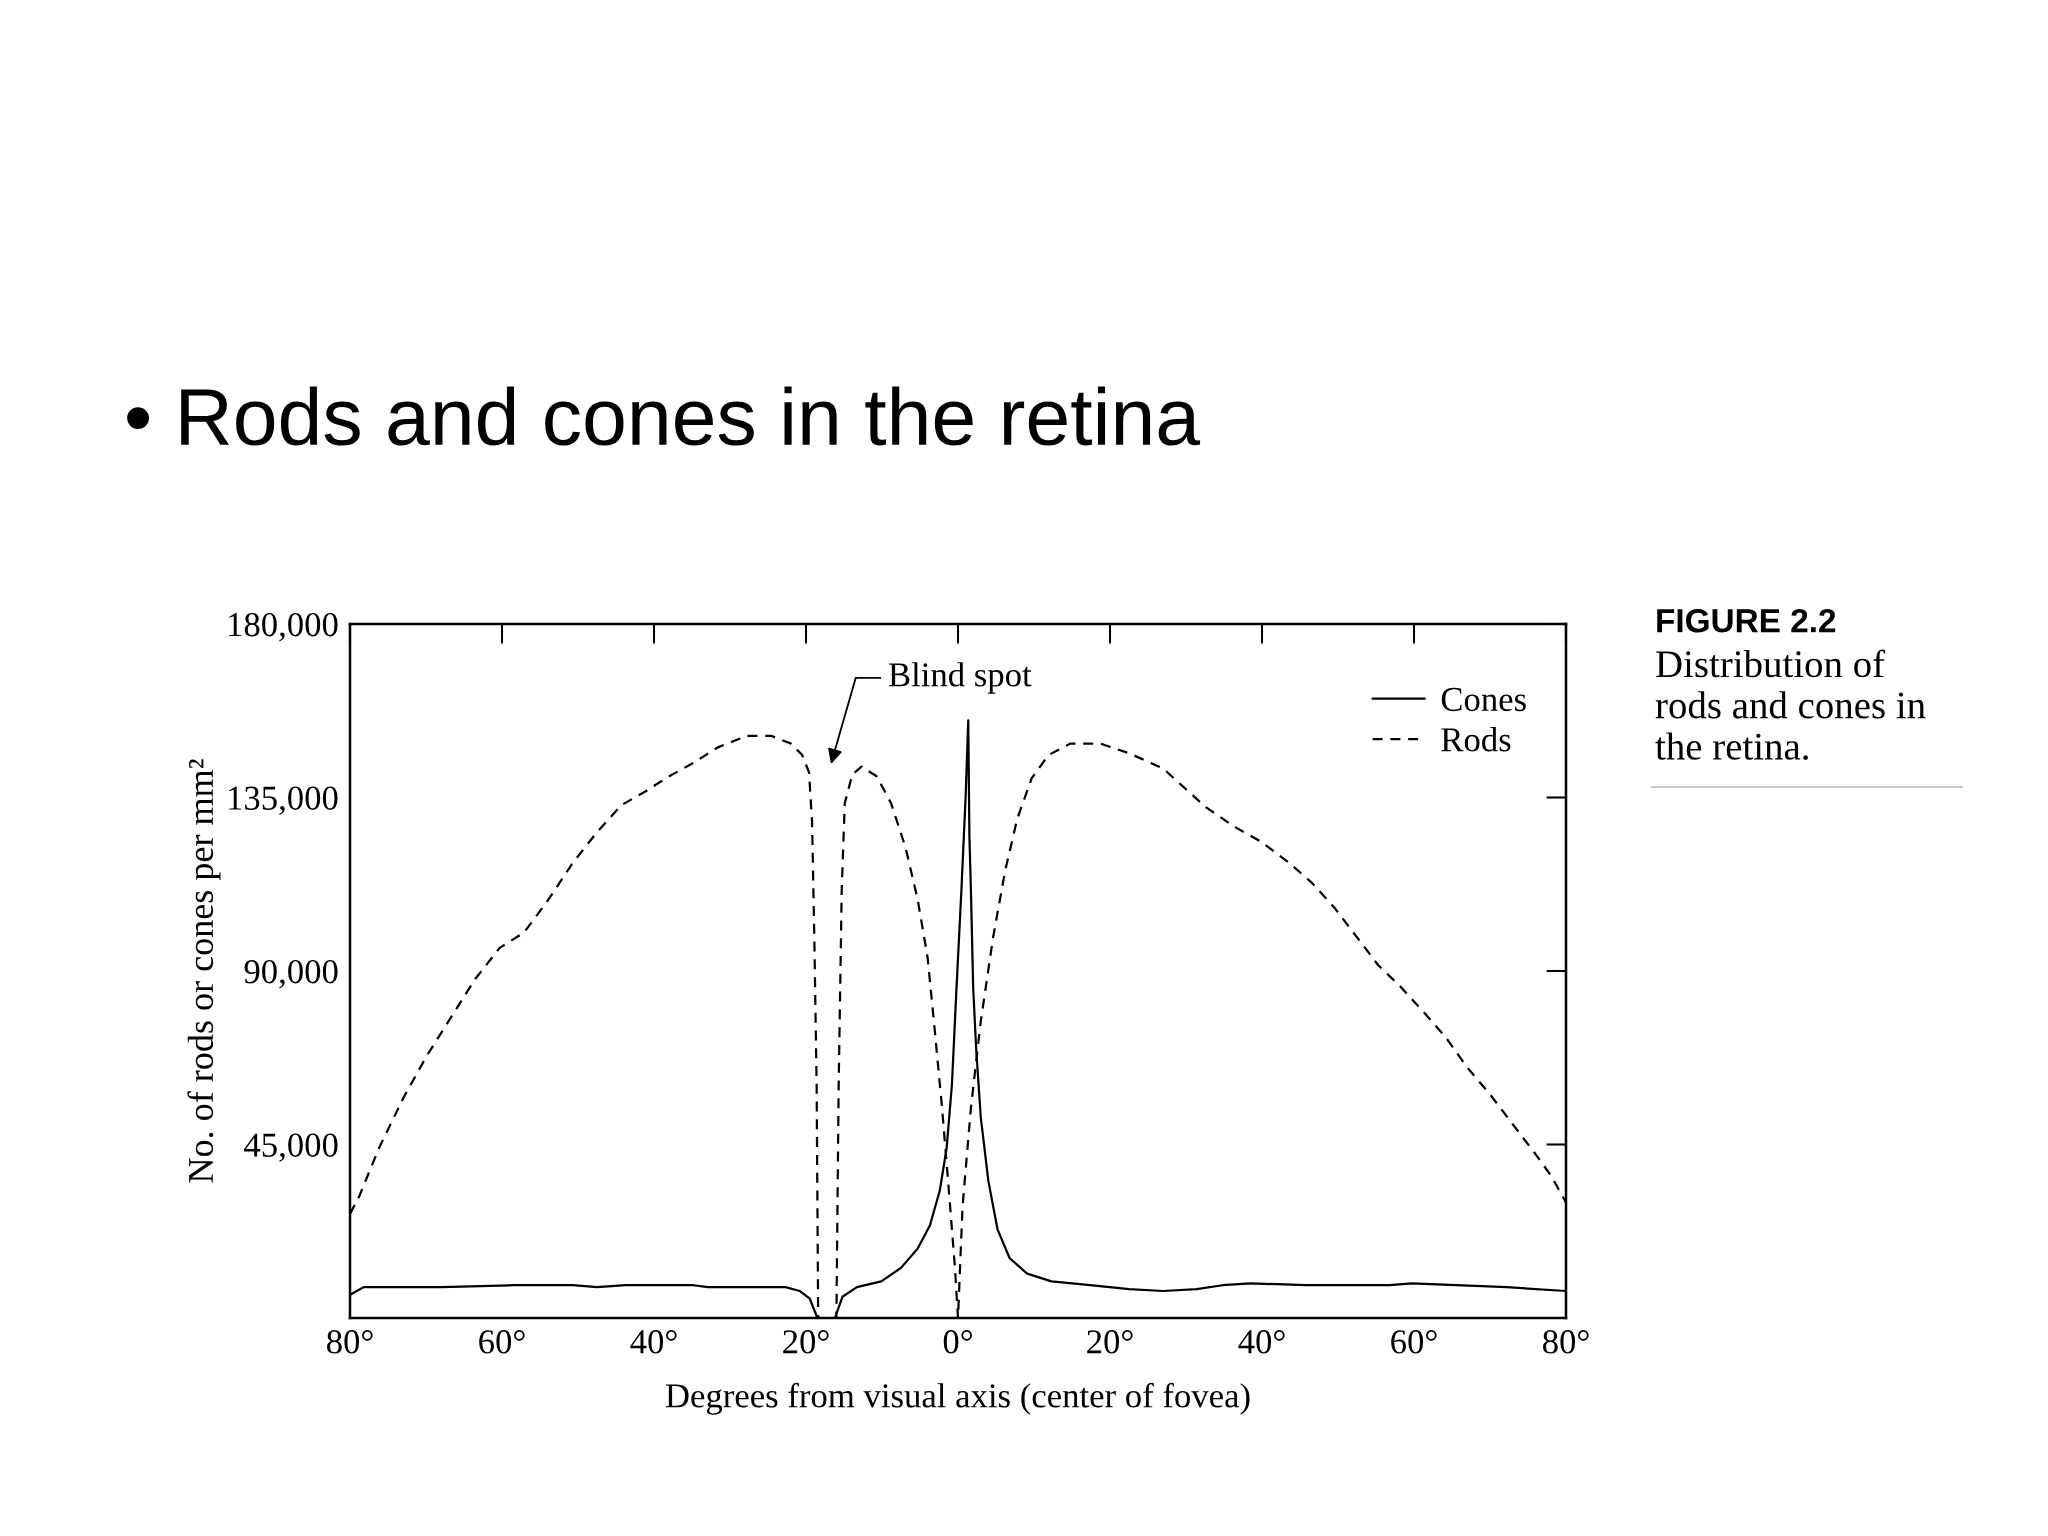  Describe the element at coordinates (291, 974) in the screenshot. I see `y-tick-label: 90,000` at that location.